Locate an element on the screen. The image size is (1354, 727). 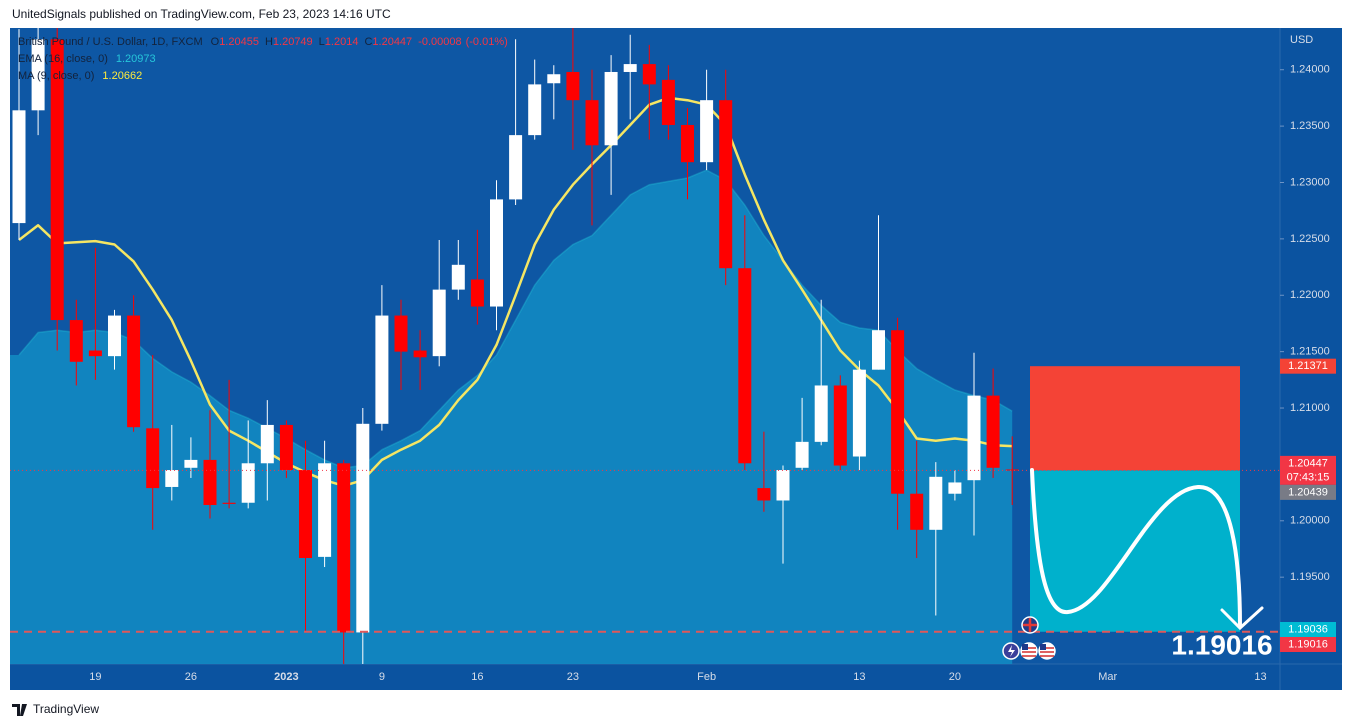
ohlc-value: 1.20749 is located at coordinates (293, 42).